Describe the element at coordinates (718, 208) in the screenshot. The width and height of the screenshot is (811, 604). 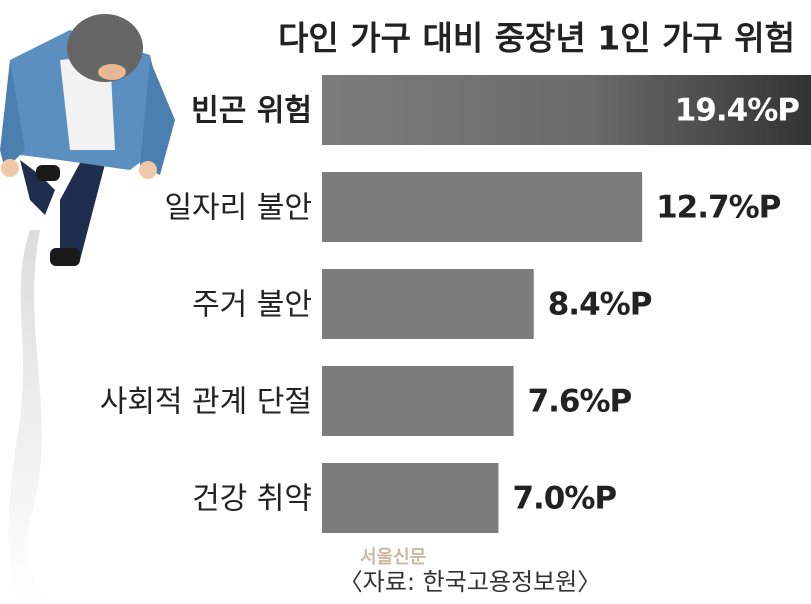
I see `value-label: 12.7%P` at that location.